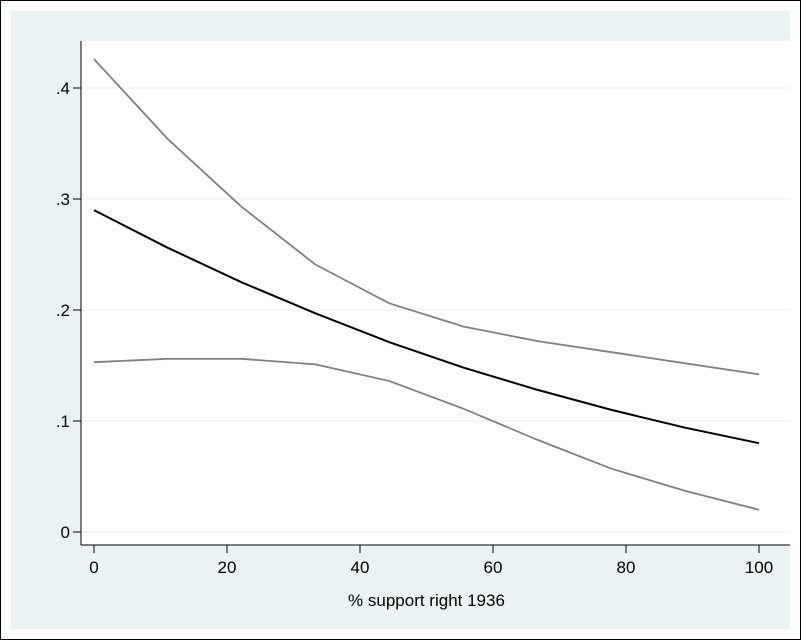  Describe the element at coordinates (360, 567) in the screenshot. I see `x-tick-label: 40` at that location.